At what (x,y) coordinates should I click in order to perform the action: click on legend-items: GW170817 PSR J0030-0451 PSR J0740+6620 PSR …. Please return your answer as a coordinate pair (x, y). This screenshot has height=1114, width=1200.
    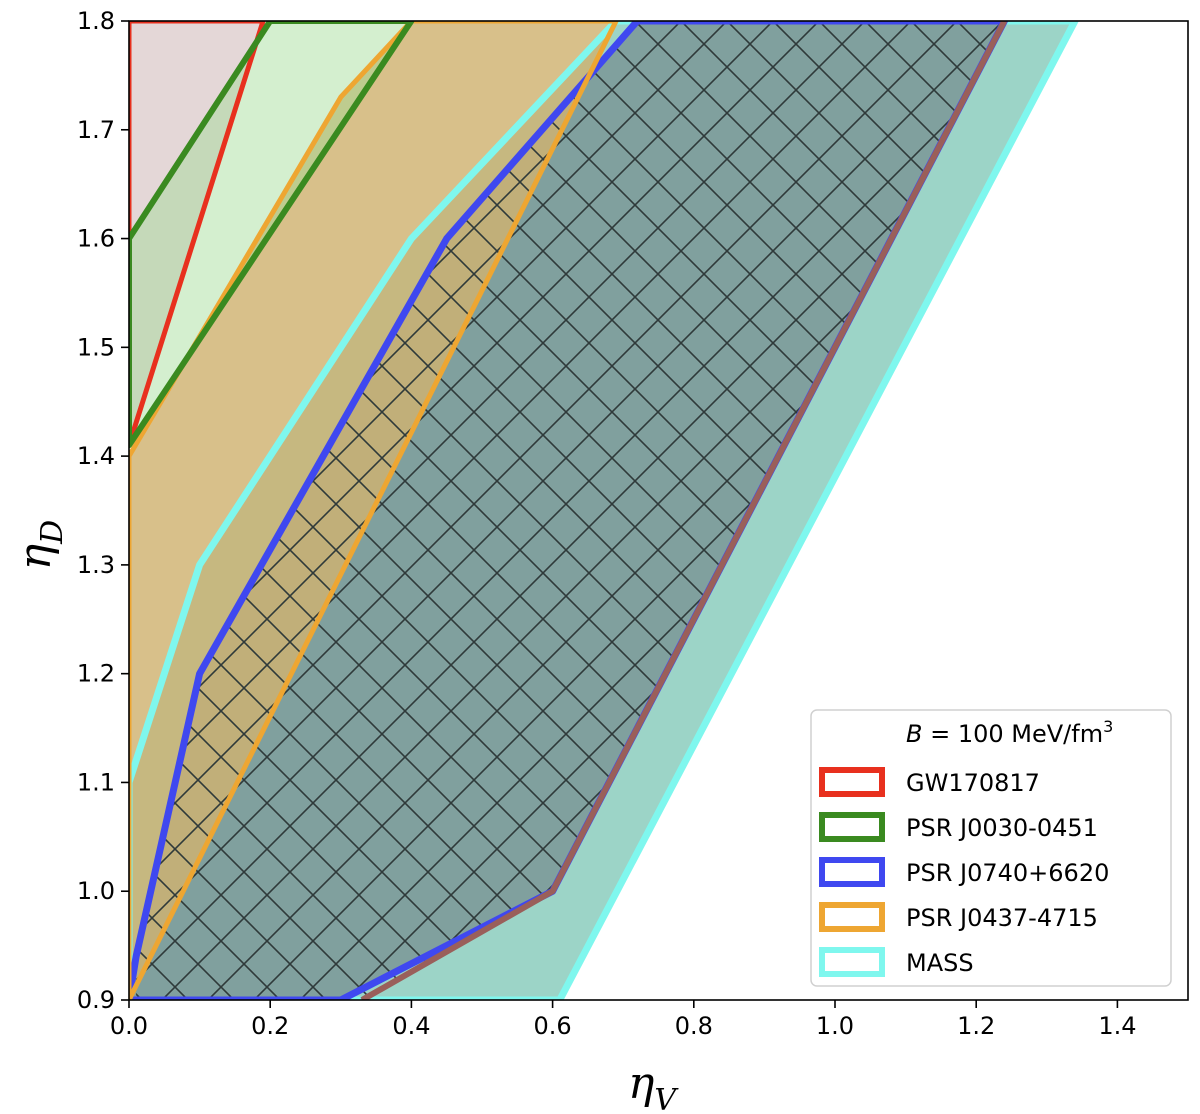
    Looking at the image, I should click on (964, 872).